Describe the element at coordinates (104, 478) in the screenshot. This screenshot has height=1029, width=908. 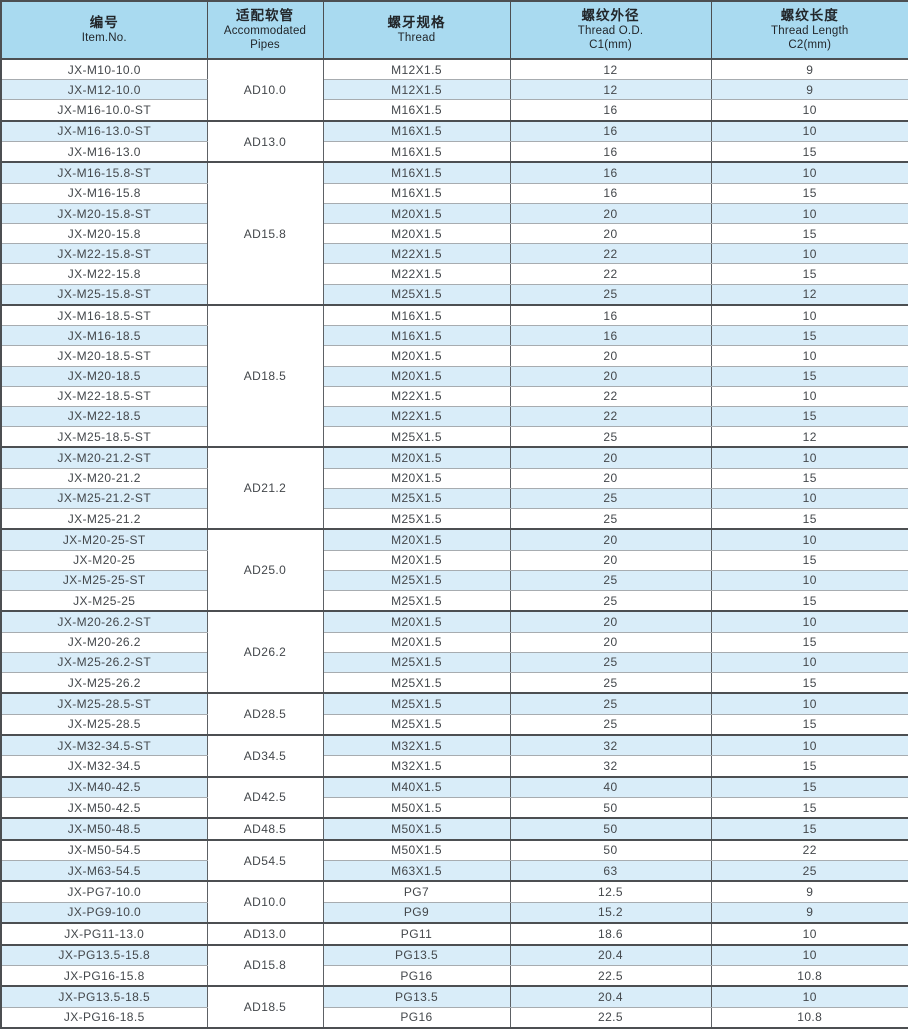
I see `item-no-cell: JX-M20-21.2` at that location.